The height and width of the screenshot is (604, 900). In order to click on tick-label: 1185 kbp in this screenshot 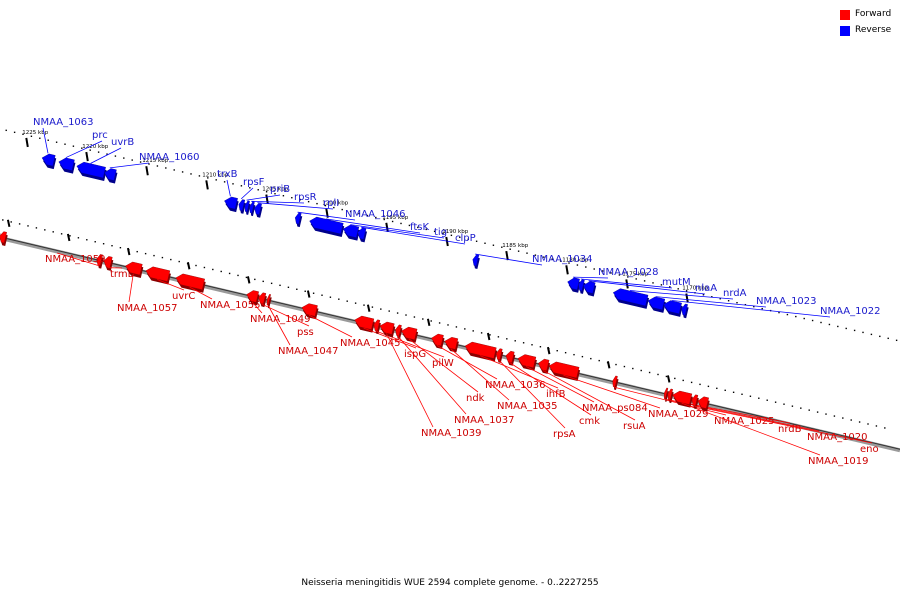, I will do `click(515, 246)`.